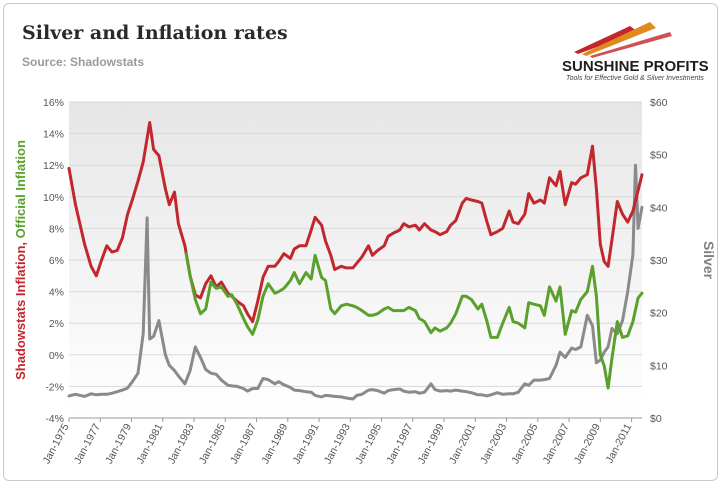 The width and height of the screenshot is (723, 486). Describe the element at coordinates (87, 444) in the screenshot. I see `x-tick-label: Jan-1977` at that location.